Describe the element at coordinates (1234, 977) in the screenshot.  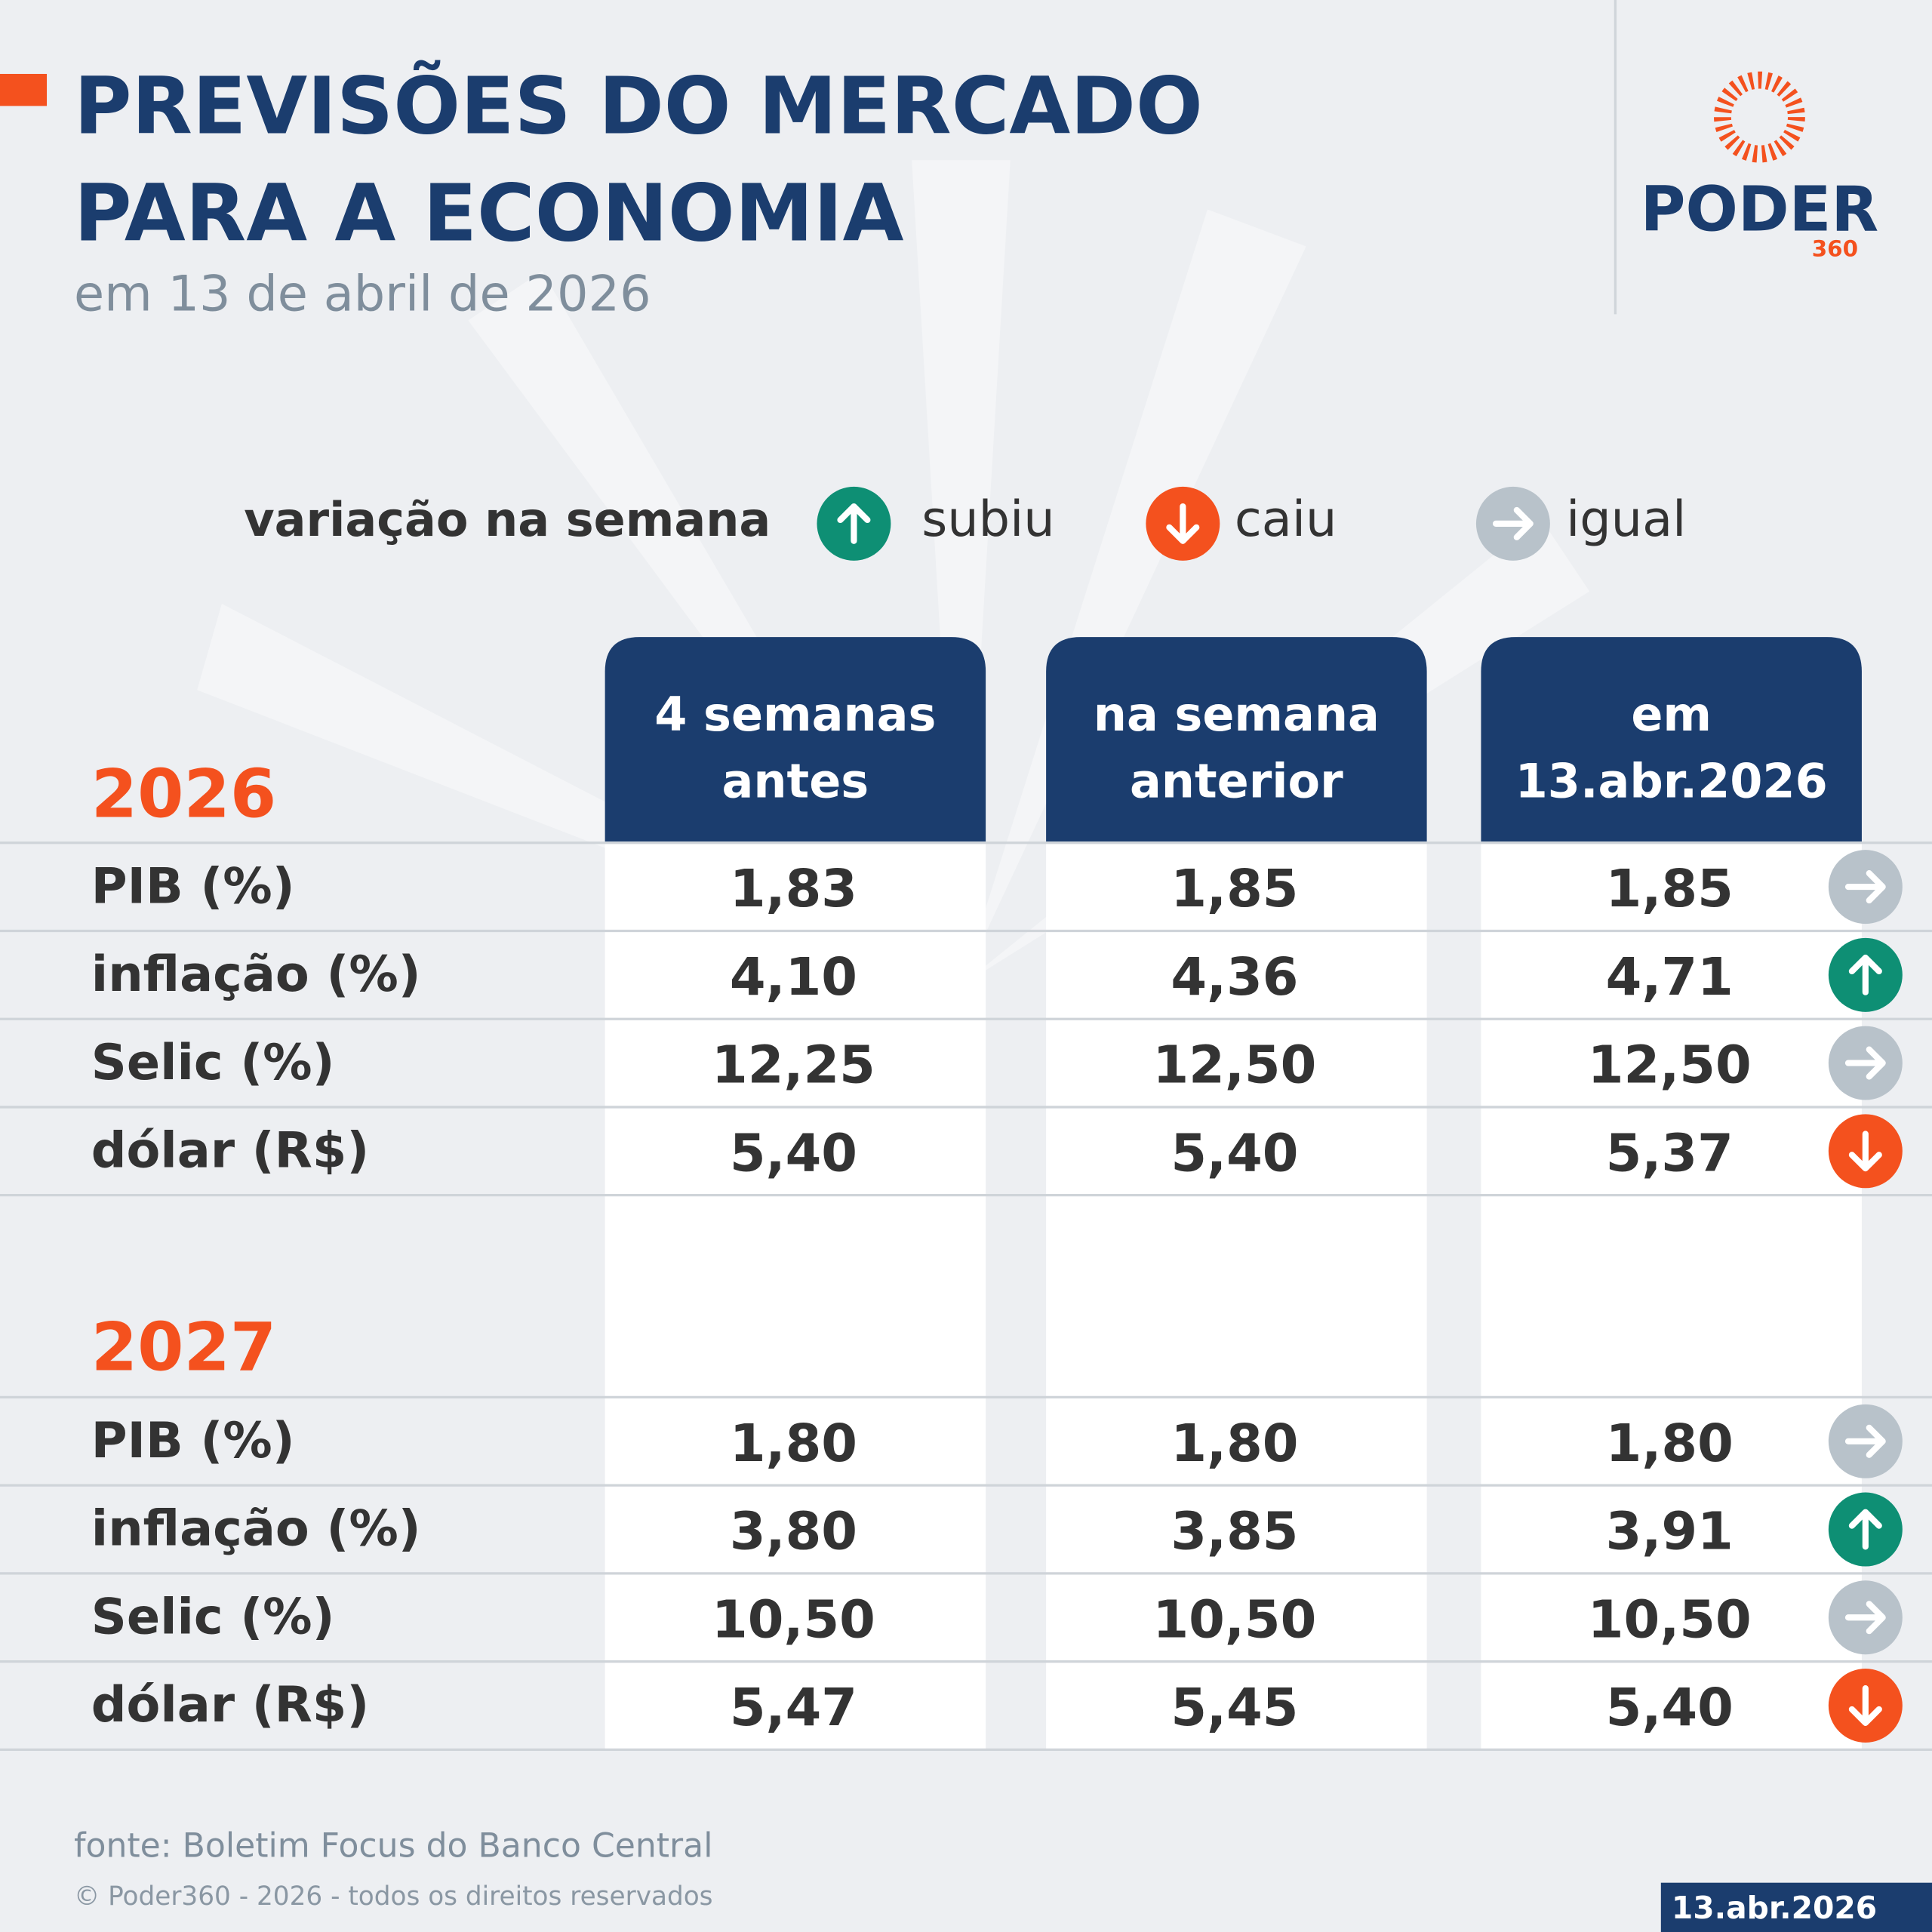
I see `cell-value: 4,36` at that location.